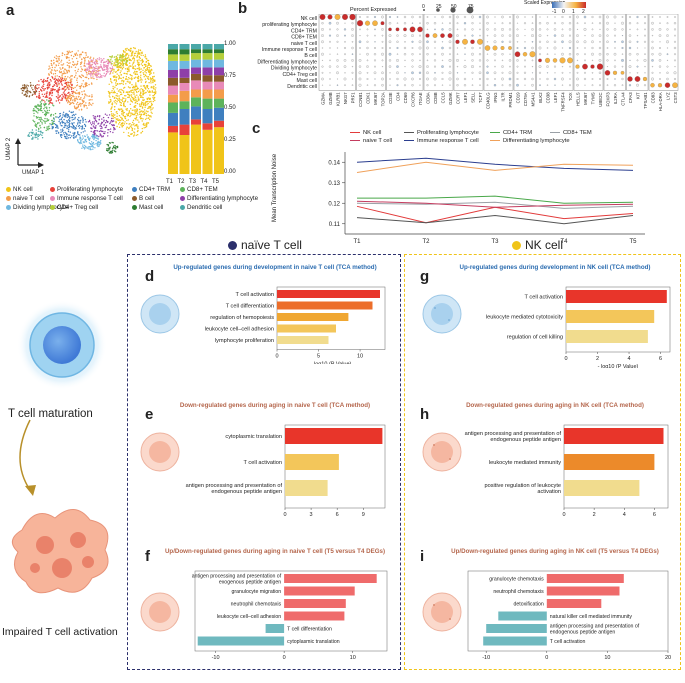 This screenshot has width=685, height=683. What do you see at coordinates (62, 345) in the screenshot?
I see `t-cell-nucleus` at bounding box center [62, 345].